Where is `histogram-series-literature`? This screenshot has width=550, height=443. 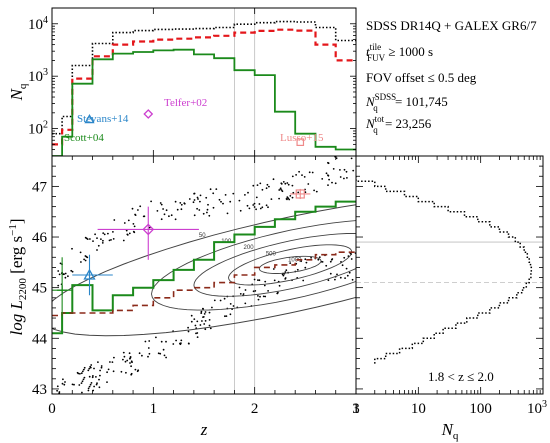
histogram-series-literature is located at coordinates (204, 102).